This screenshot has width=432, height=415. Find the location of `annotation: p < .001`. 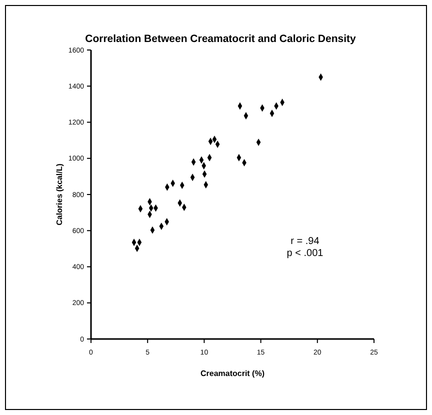

annotation: p < .001 is located at coordinates (305, 253).